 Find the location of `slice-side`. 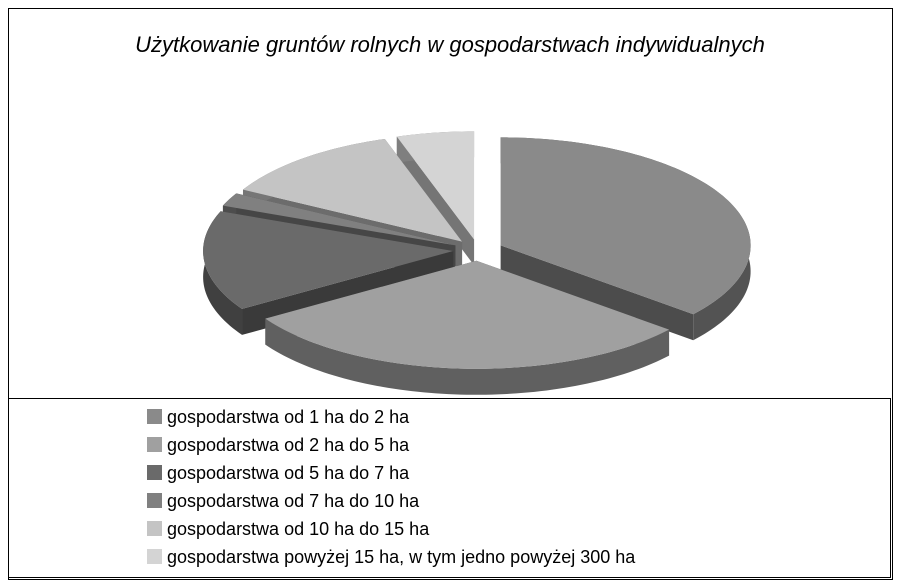

slice-side is located at coordinates (597, 293).